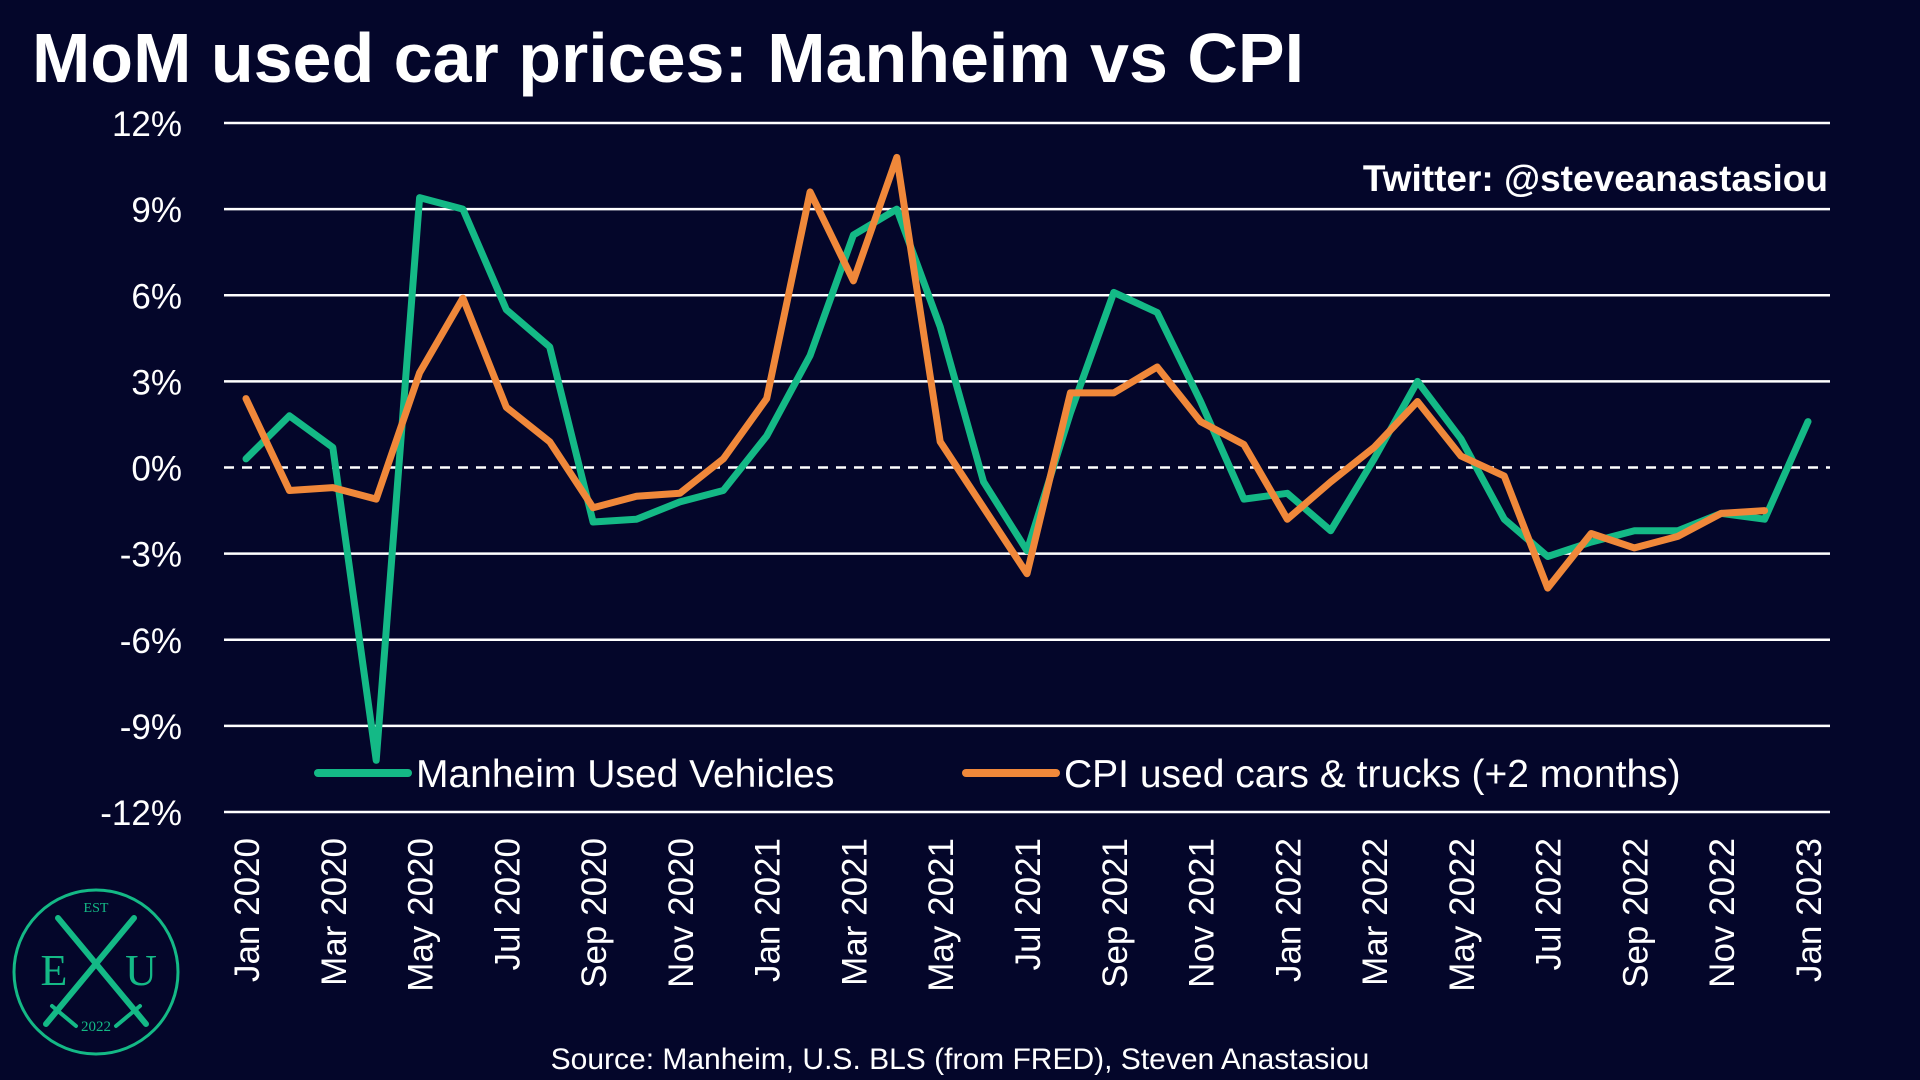 This screenshot has width=1920, height=1080. I want to click on exu-logo: EST E U 2022, so click(96, 972).